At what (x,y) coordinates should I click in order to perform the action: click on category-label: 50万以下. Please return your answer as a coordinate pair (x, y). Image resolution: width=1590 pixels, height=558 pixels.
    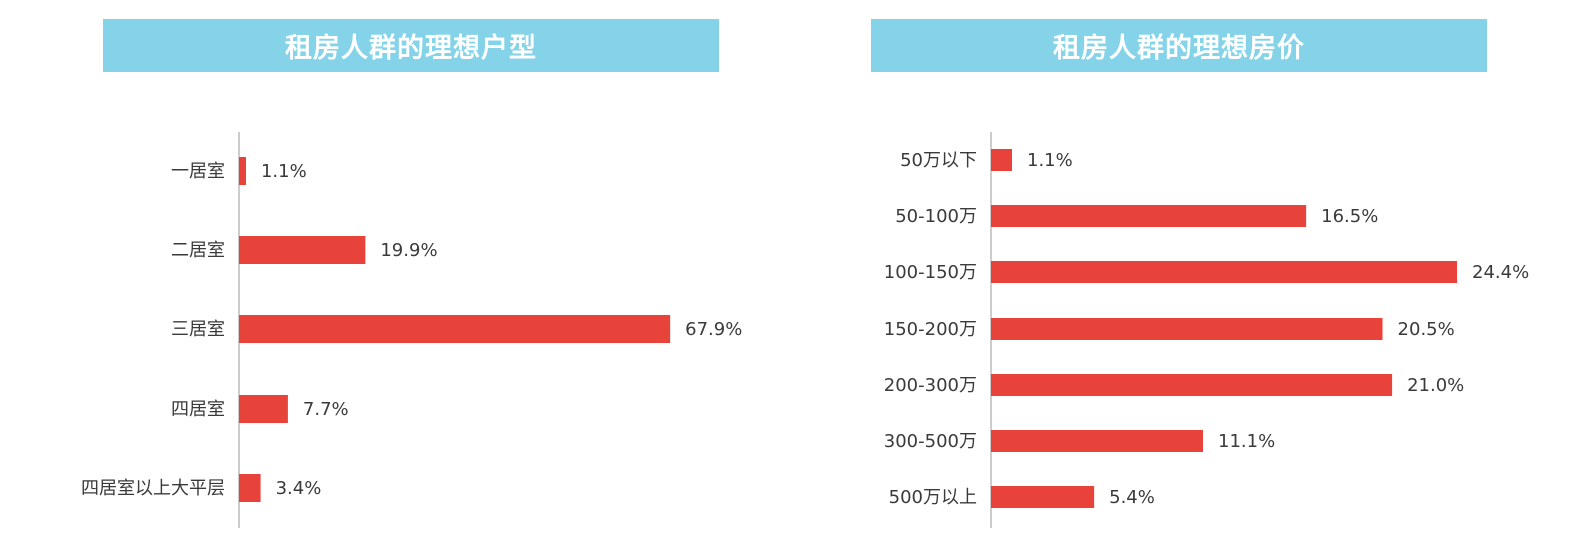
    Looking at the image, I should click on (938, 160).